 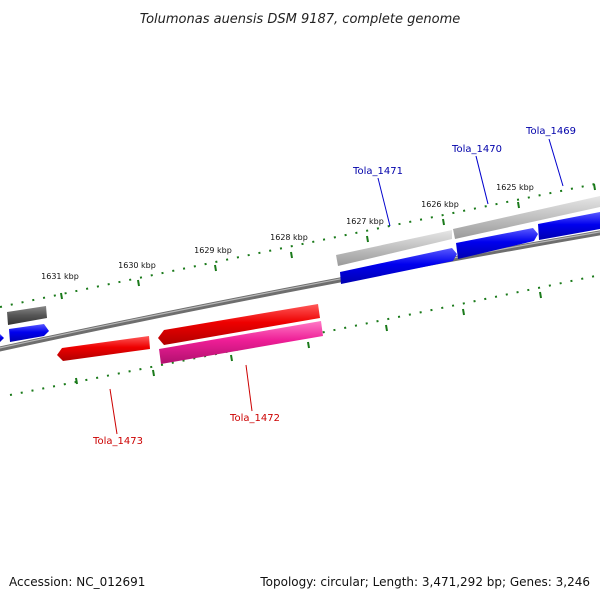 I want to click on cds-arrow-left, so click(x=29, y=333).